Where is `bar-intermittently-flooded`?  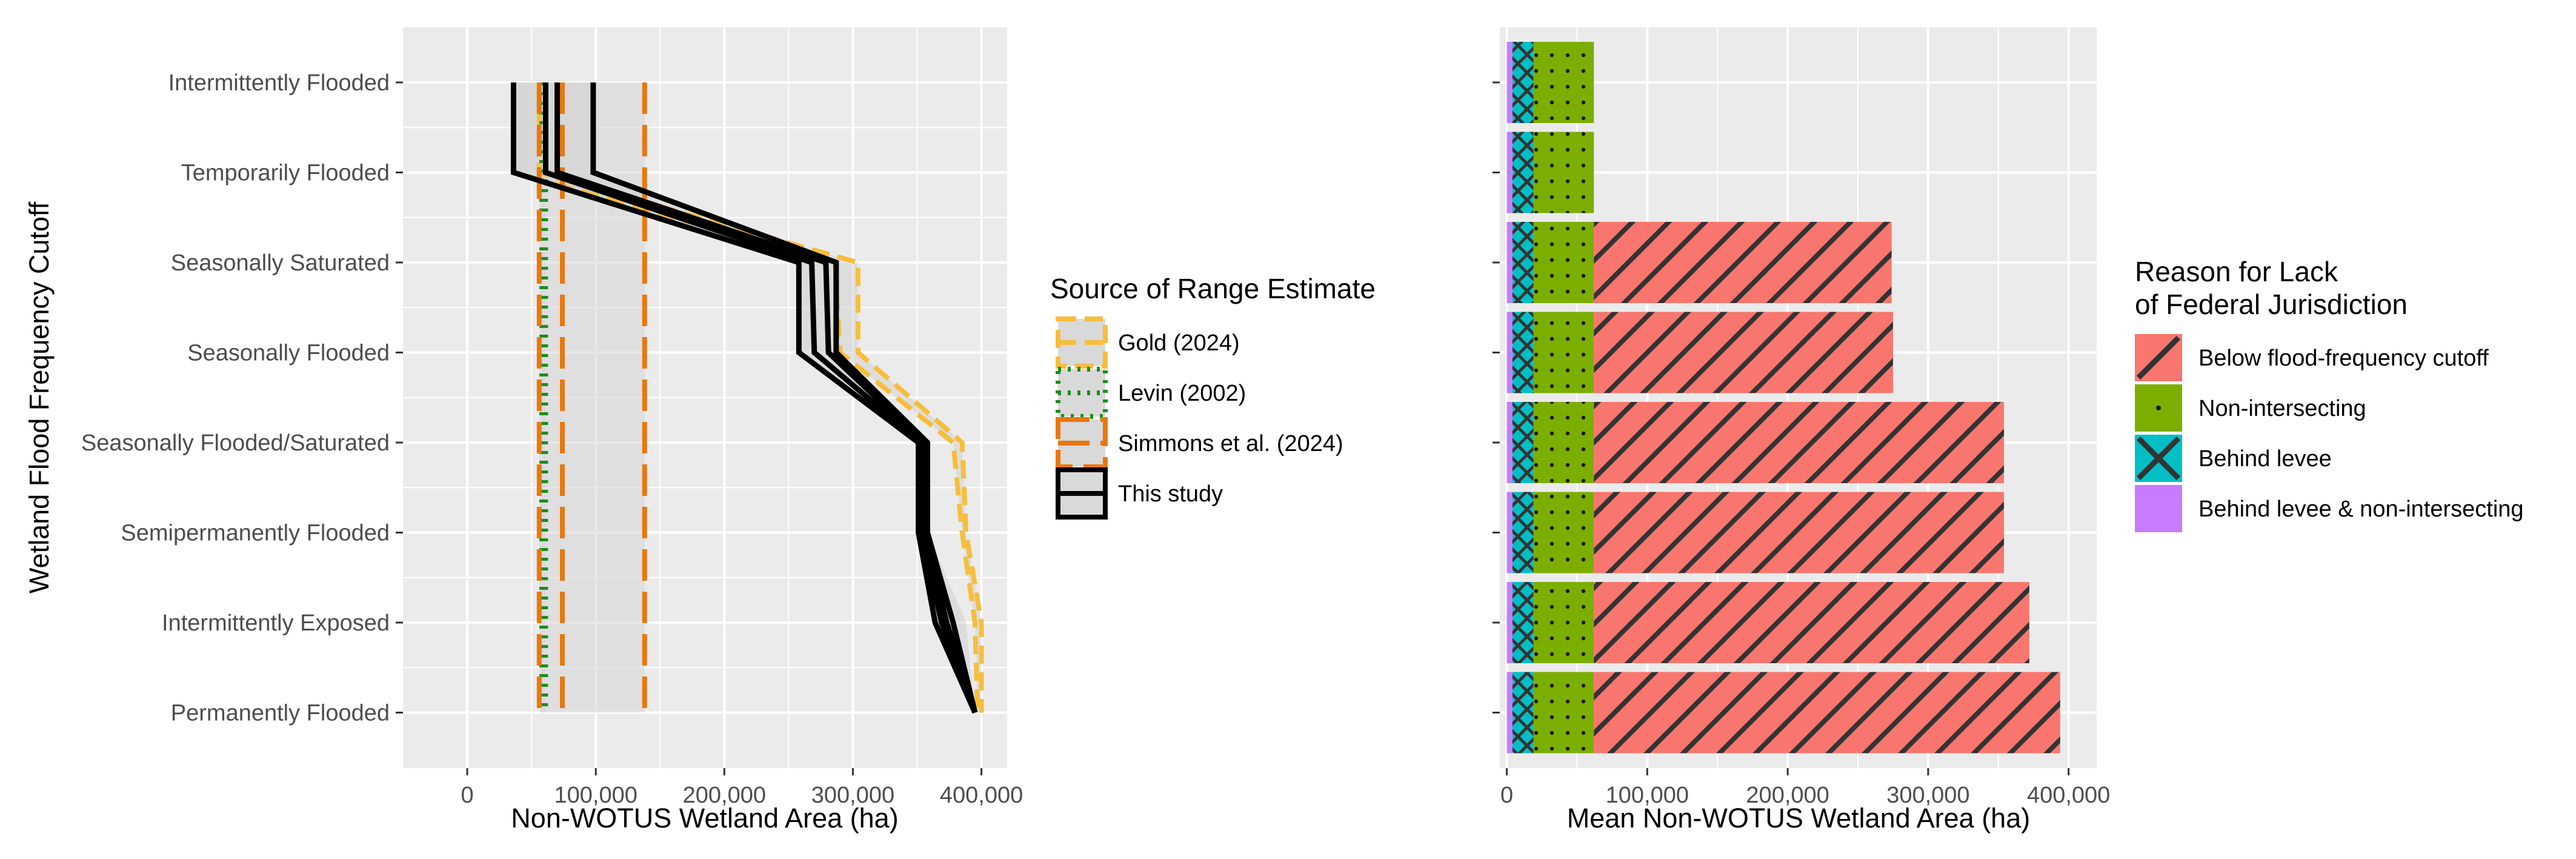
bar-intermittently-flooded is located at coordinates (1550, 82).